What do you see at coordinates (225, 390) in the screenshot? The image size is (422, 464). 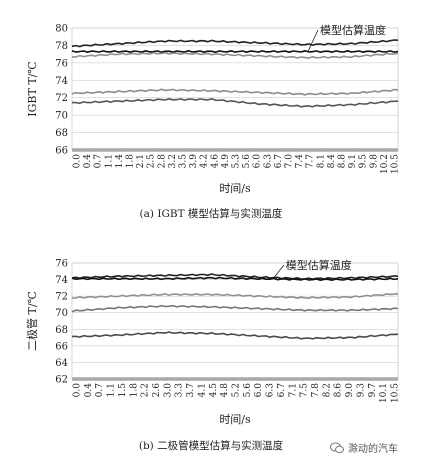 I see `x-tick-label: 4.8` at bounding box center [225, 390].